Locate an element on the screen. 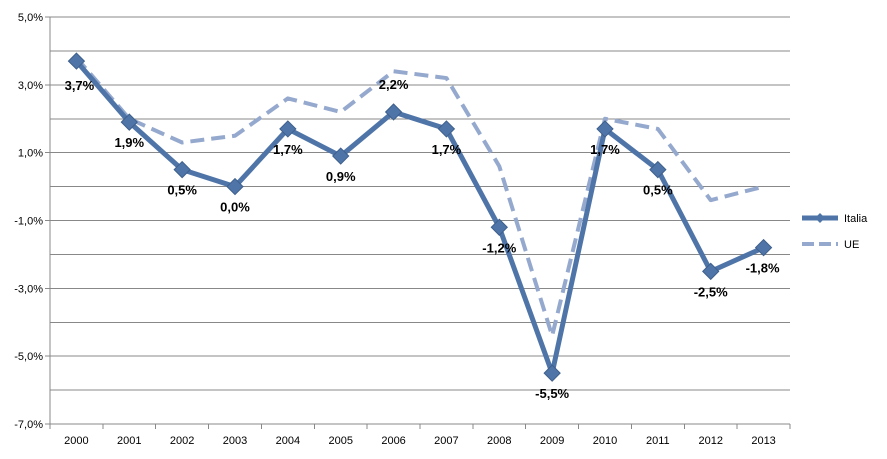 The width and height of the screenshot is (887, 459). data-label: -1,8% is located at coordinates (763, 268).